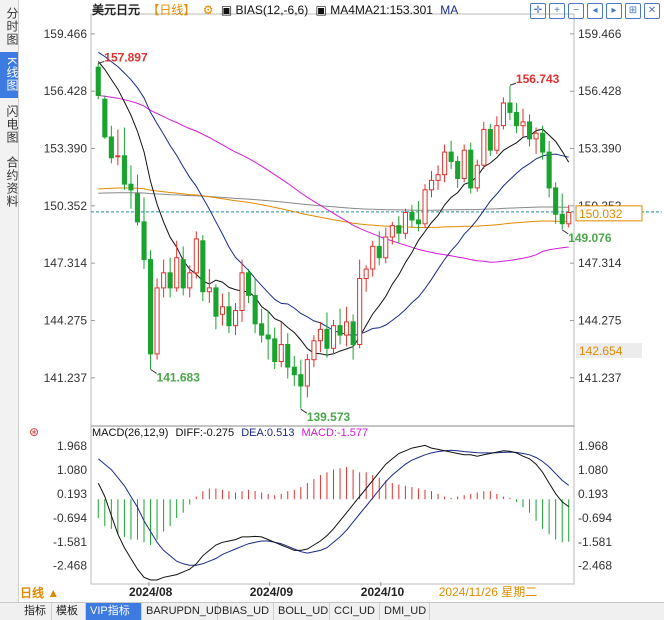  Describe the element at coordinates (70, 518) in the screenshot. I see `macd-tick-label-left: -0.694` at that location.